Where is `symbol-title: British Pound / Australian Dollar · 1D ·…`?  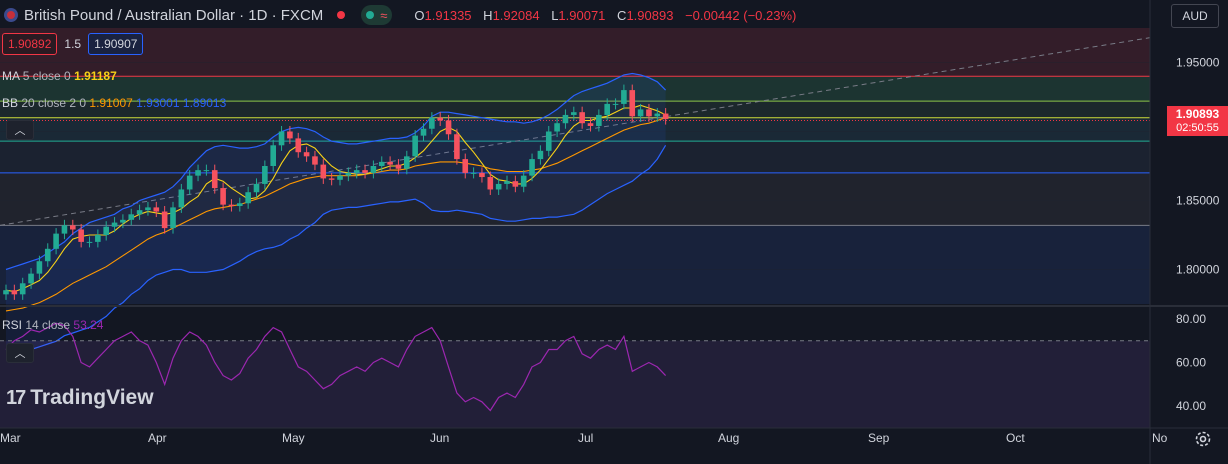
symbol-title: British Pound / Australian Dollar · 1D ·… is located at coordinates (174, 15).